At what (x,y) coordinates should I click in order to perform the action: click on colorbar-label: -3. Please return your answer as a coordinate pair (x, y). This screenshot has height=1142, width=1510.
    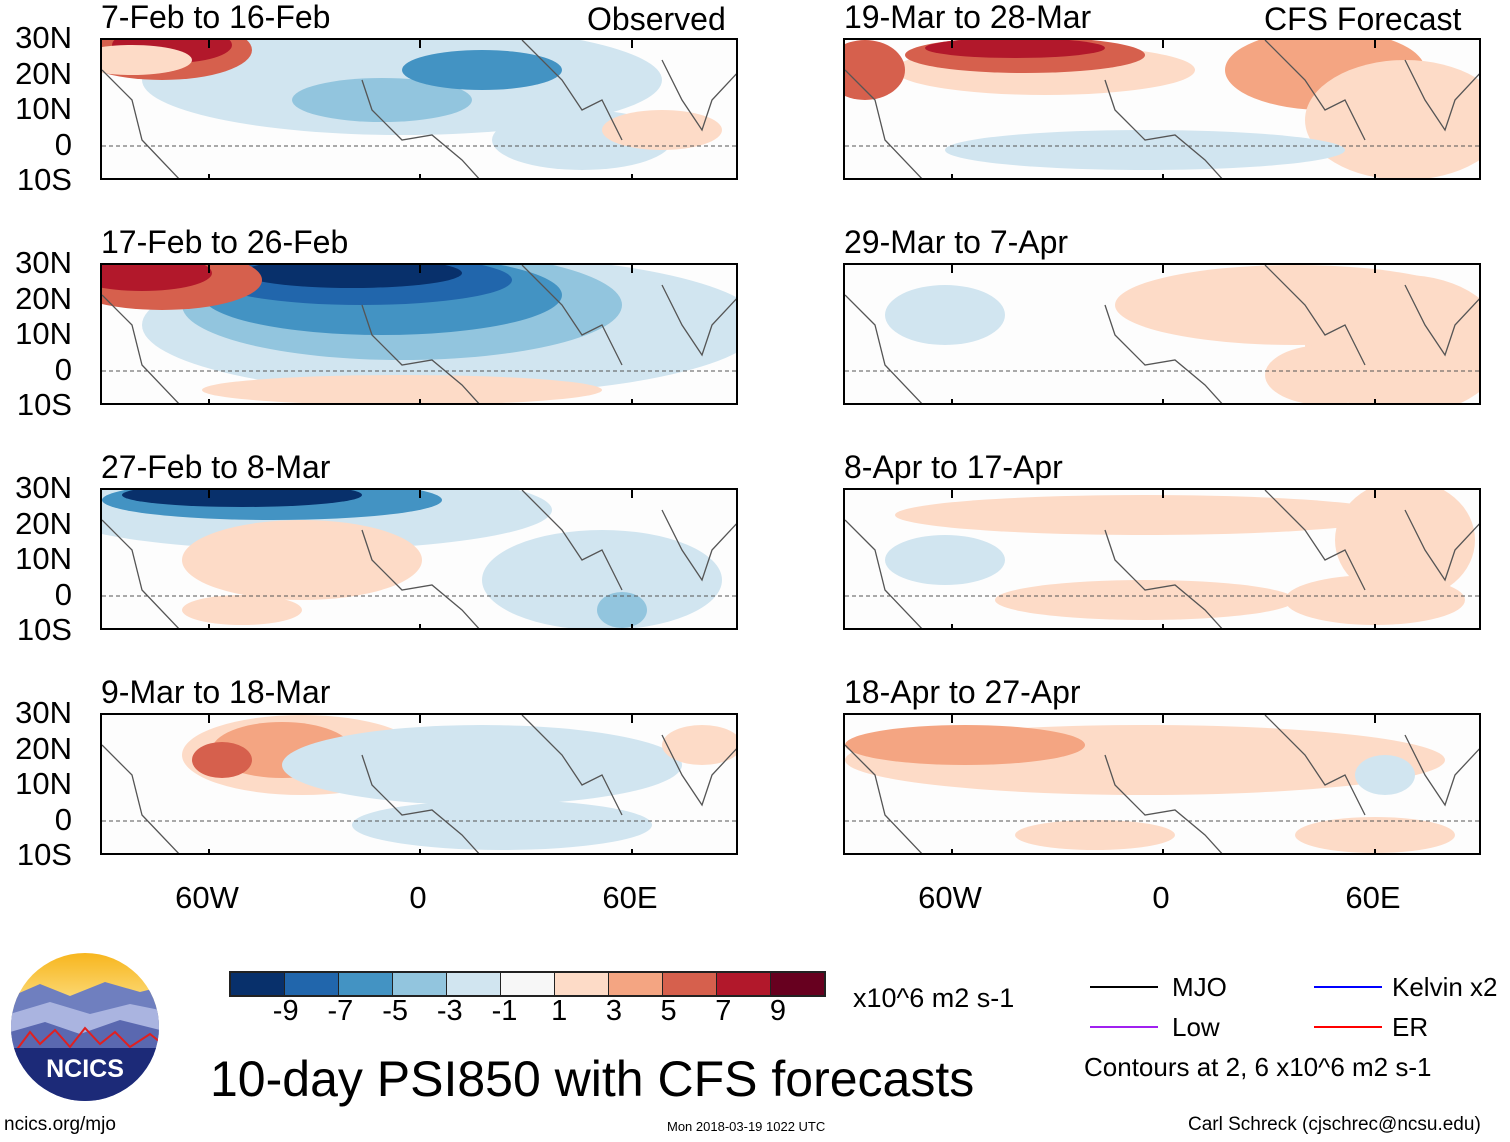
    Looking at the image, I should click on (449, 1011).